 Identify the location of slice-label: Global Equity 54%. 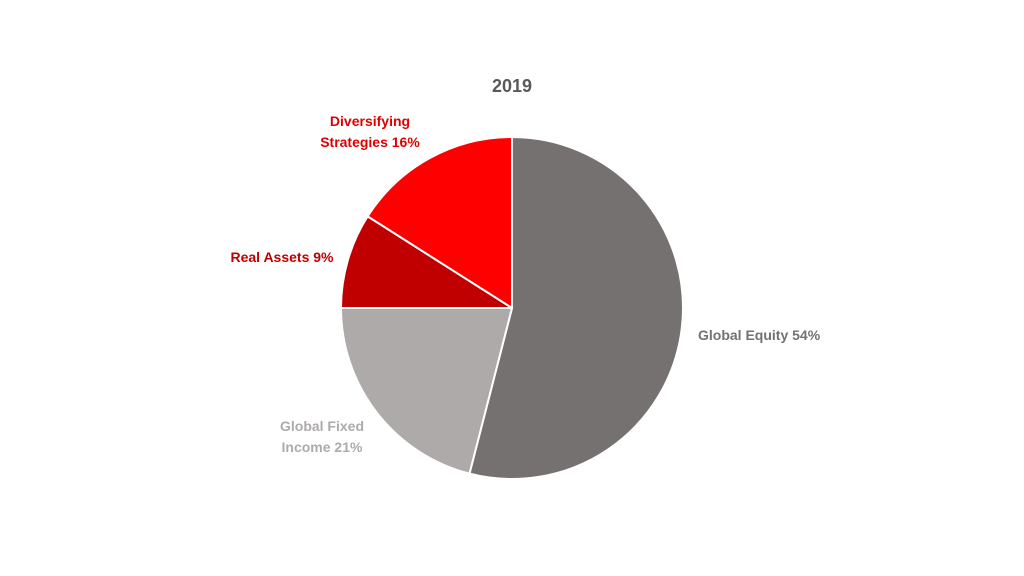
(759, 335).